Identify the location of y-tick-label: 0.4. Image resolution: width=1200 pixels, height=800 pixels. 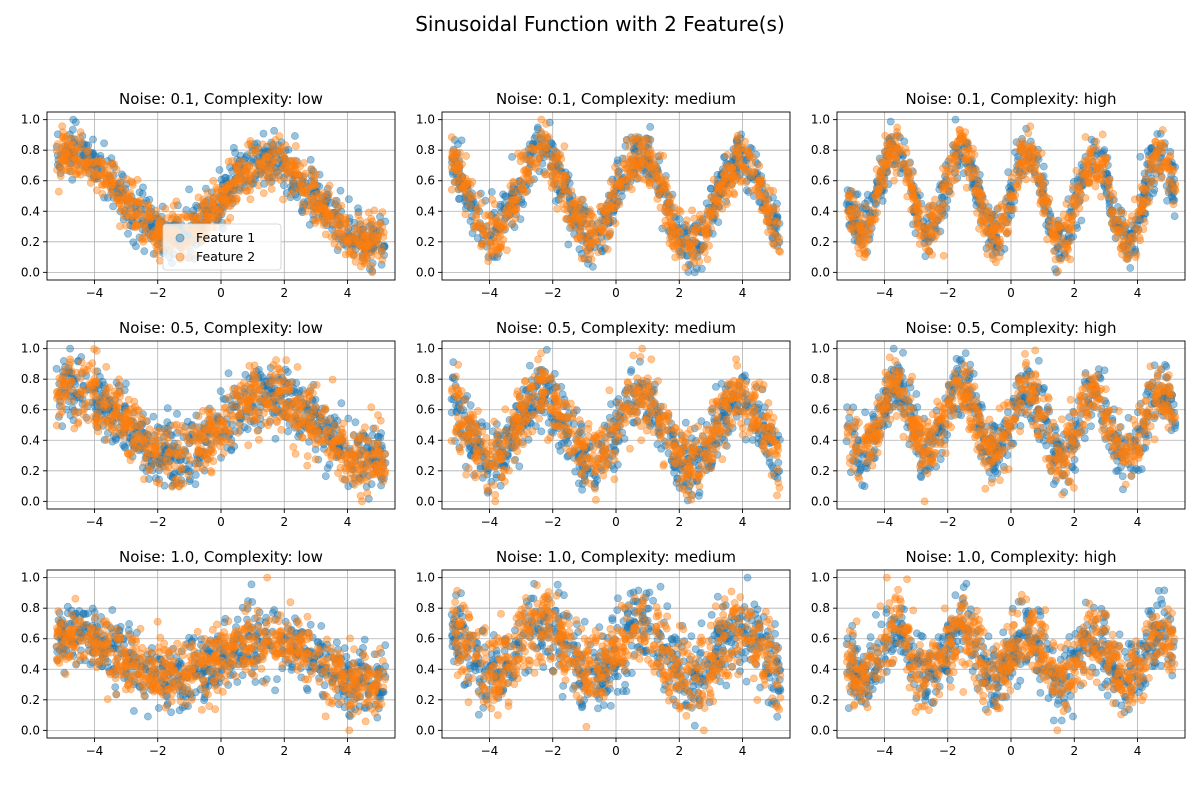
(820, 211).